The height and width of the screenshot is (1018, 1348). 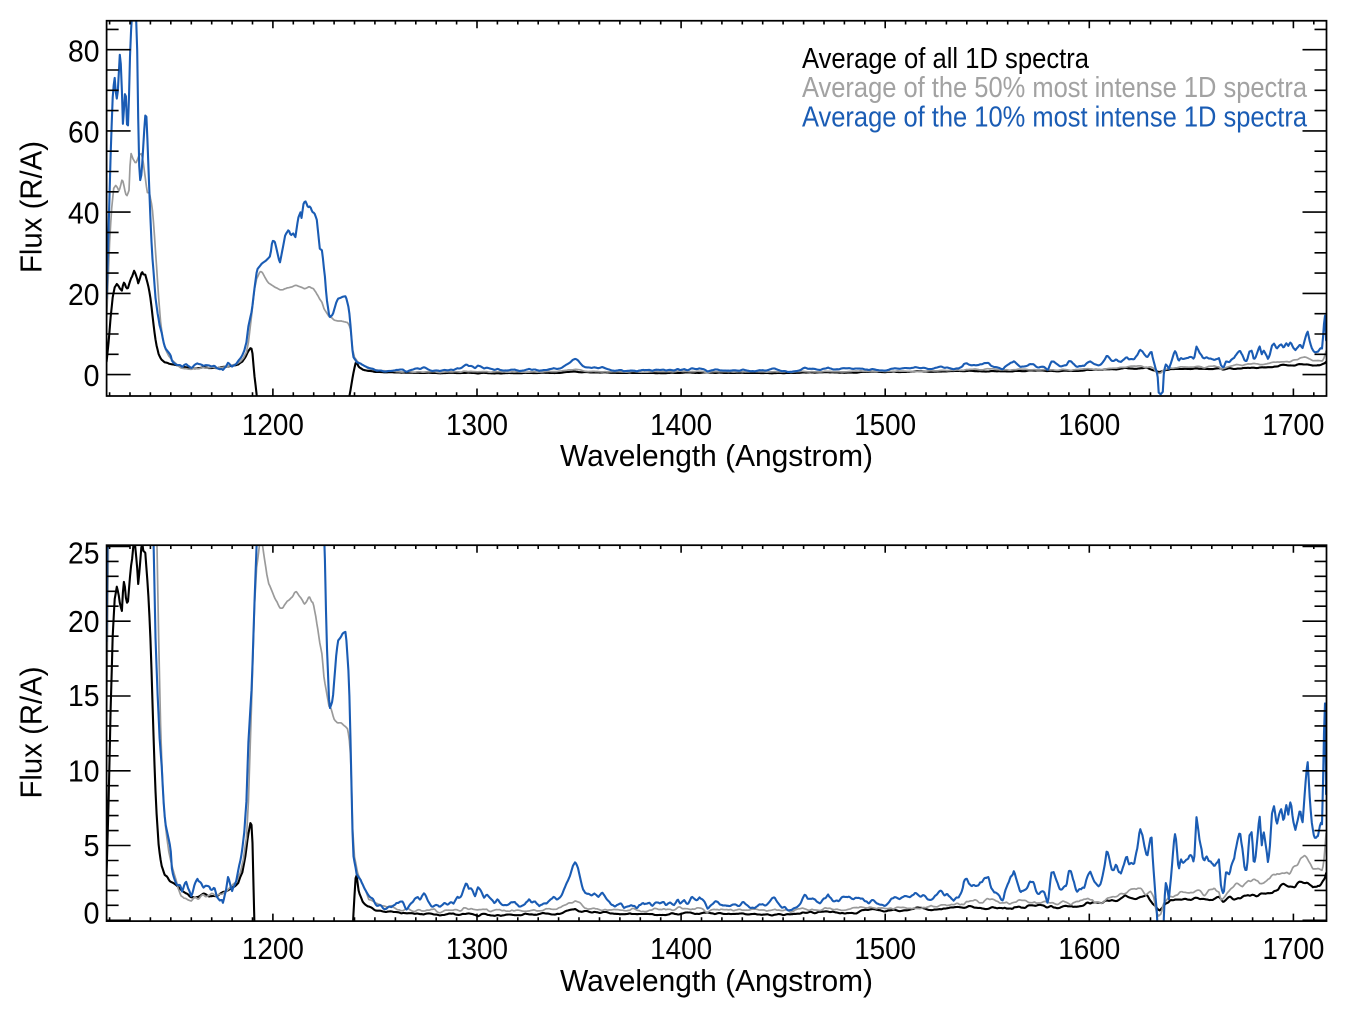 I want to click on svg-text: 80, so click(x=84, y=50).